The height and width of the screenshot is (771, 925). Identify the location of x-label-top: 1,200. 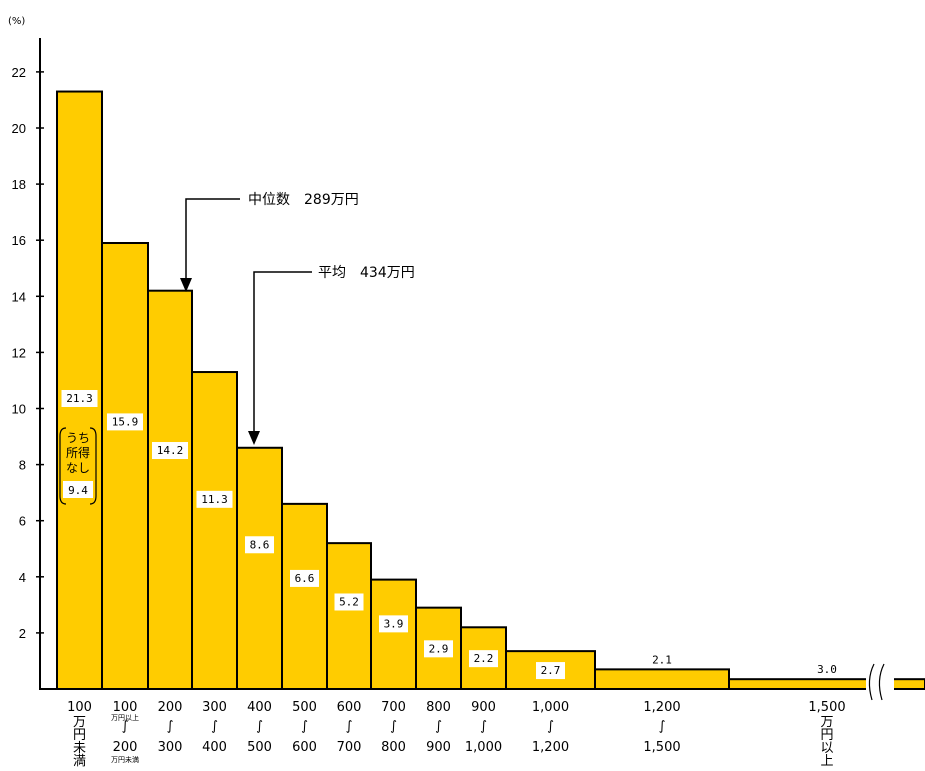
(661, 707).